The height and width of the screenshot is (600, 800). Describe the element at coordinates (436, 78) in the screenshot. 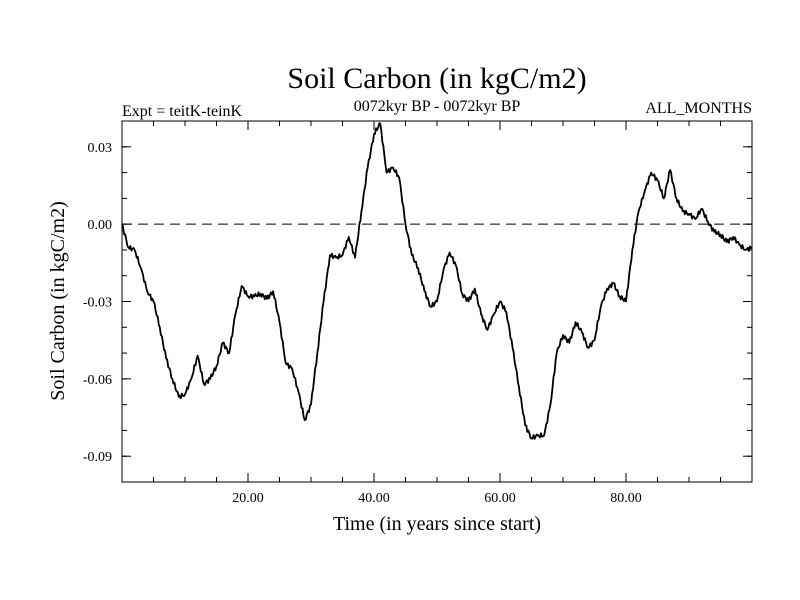

I see `chart-title: Soil Carbon (in kgC/m2)` at that location.